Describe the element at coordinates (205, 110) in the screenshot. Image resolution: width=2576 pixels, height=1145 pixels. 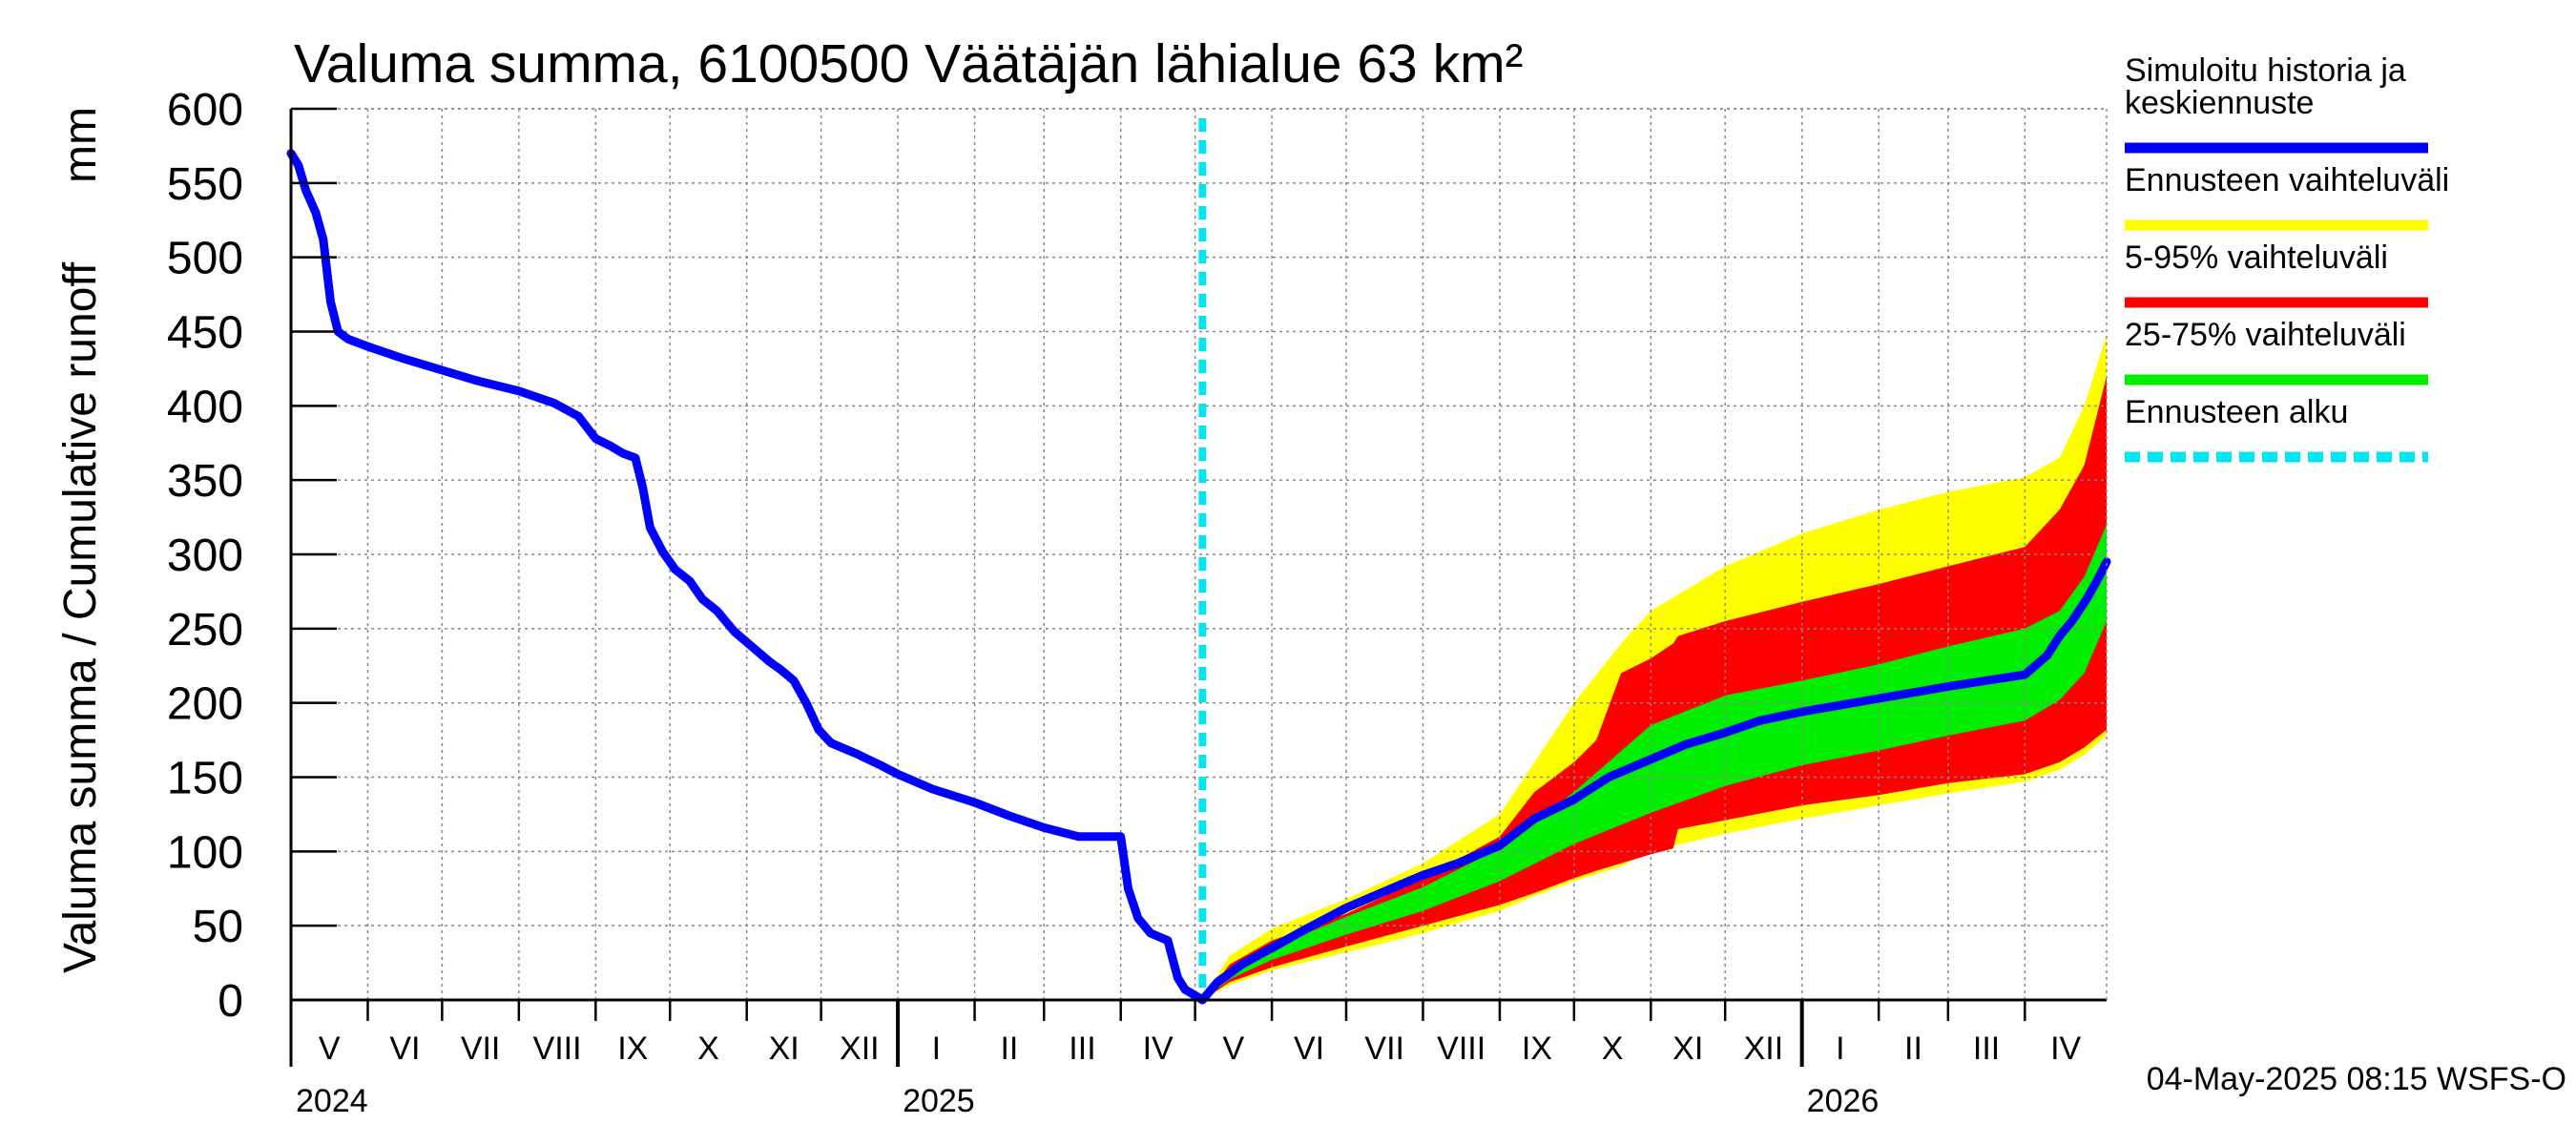
I see `y-tick-label: 600` at that location.